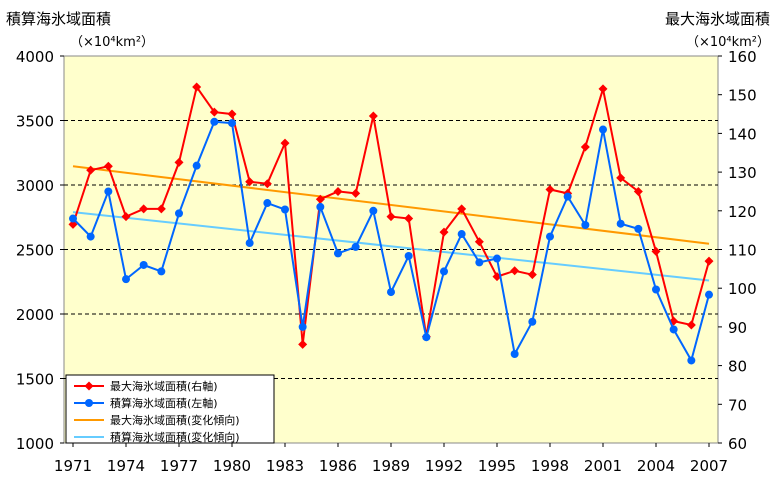 This screenshot has width=776, height=489. I want to click on left-axis-ticks: 1000 1500 2000 2500 3000 3500 4000, so click(40, 250).